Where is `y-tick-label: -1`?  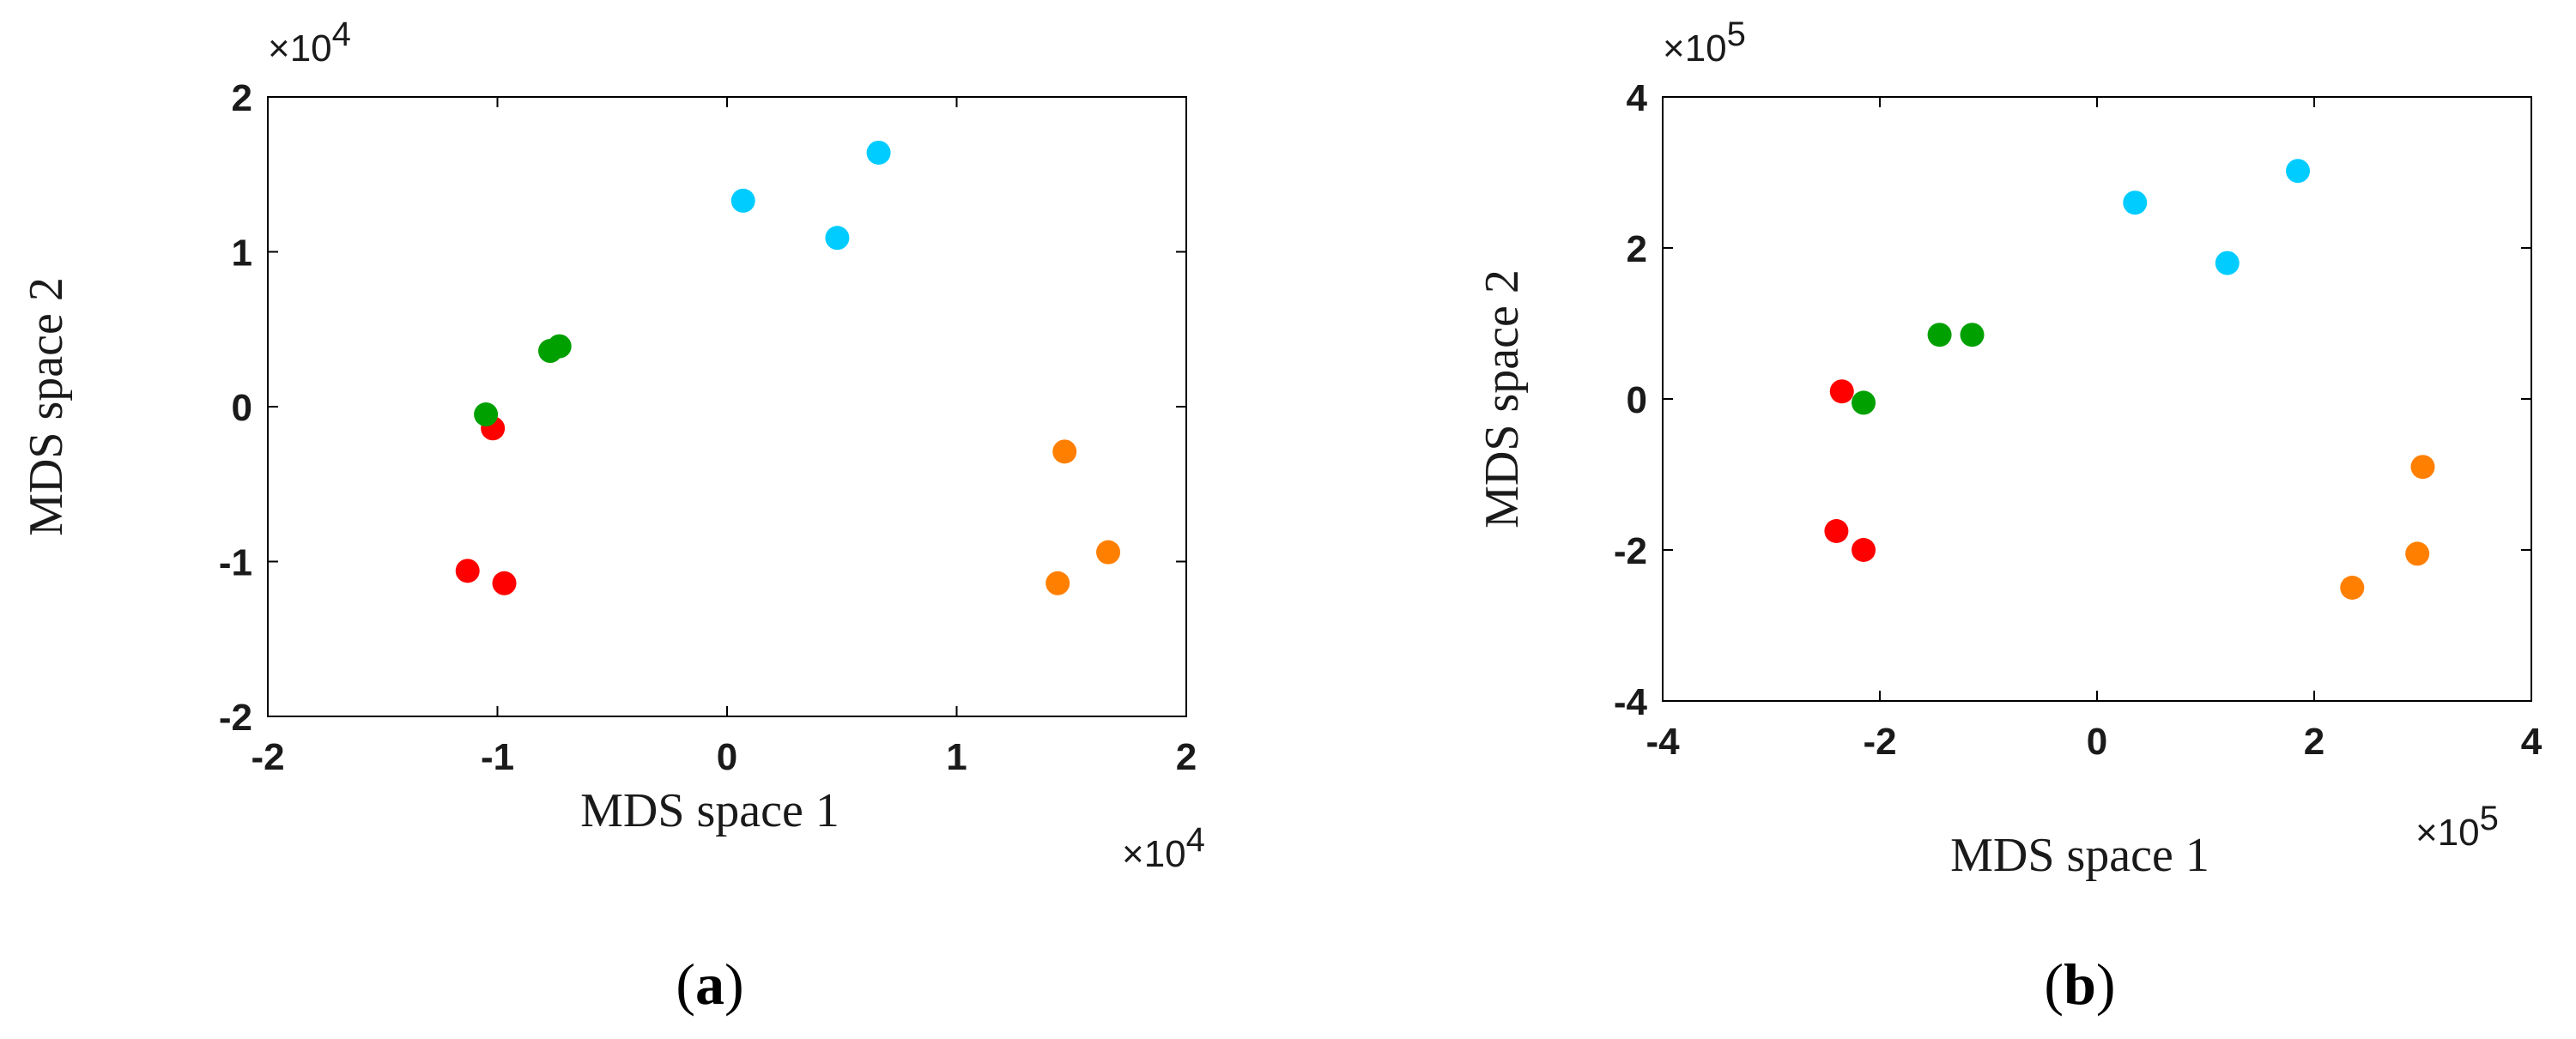 y-tick-label: -1 is located at coordinates (235, 563).